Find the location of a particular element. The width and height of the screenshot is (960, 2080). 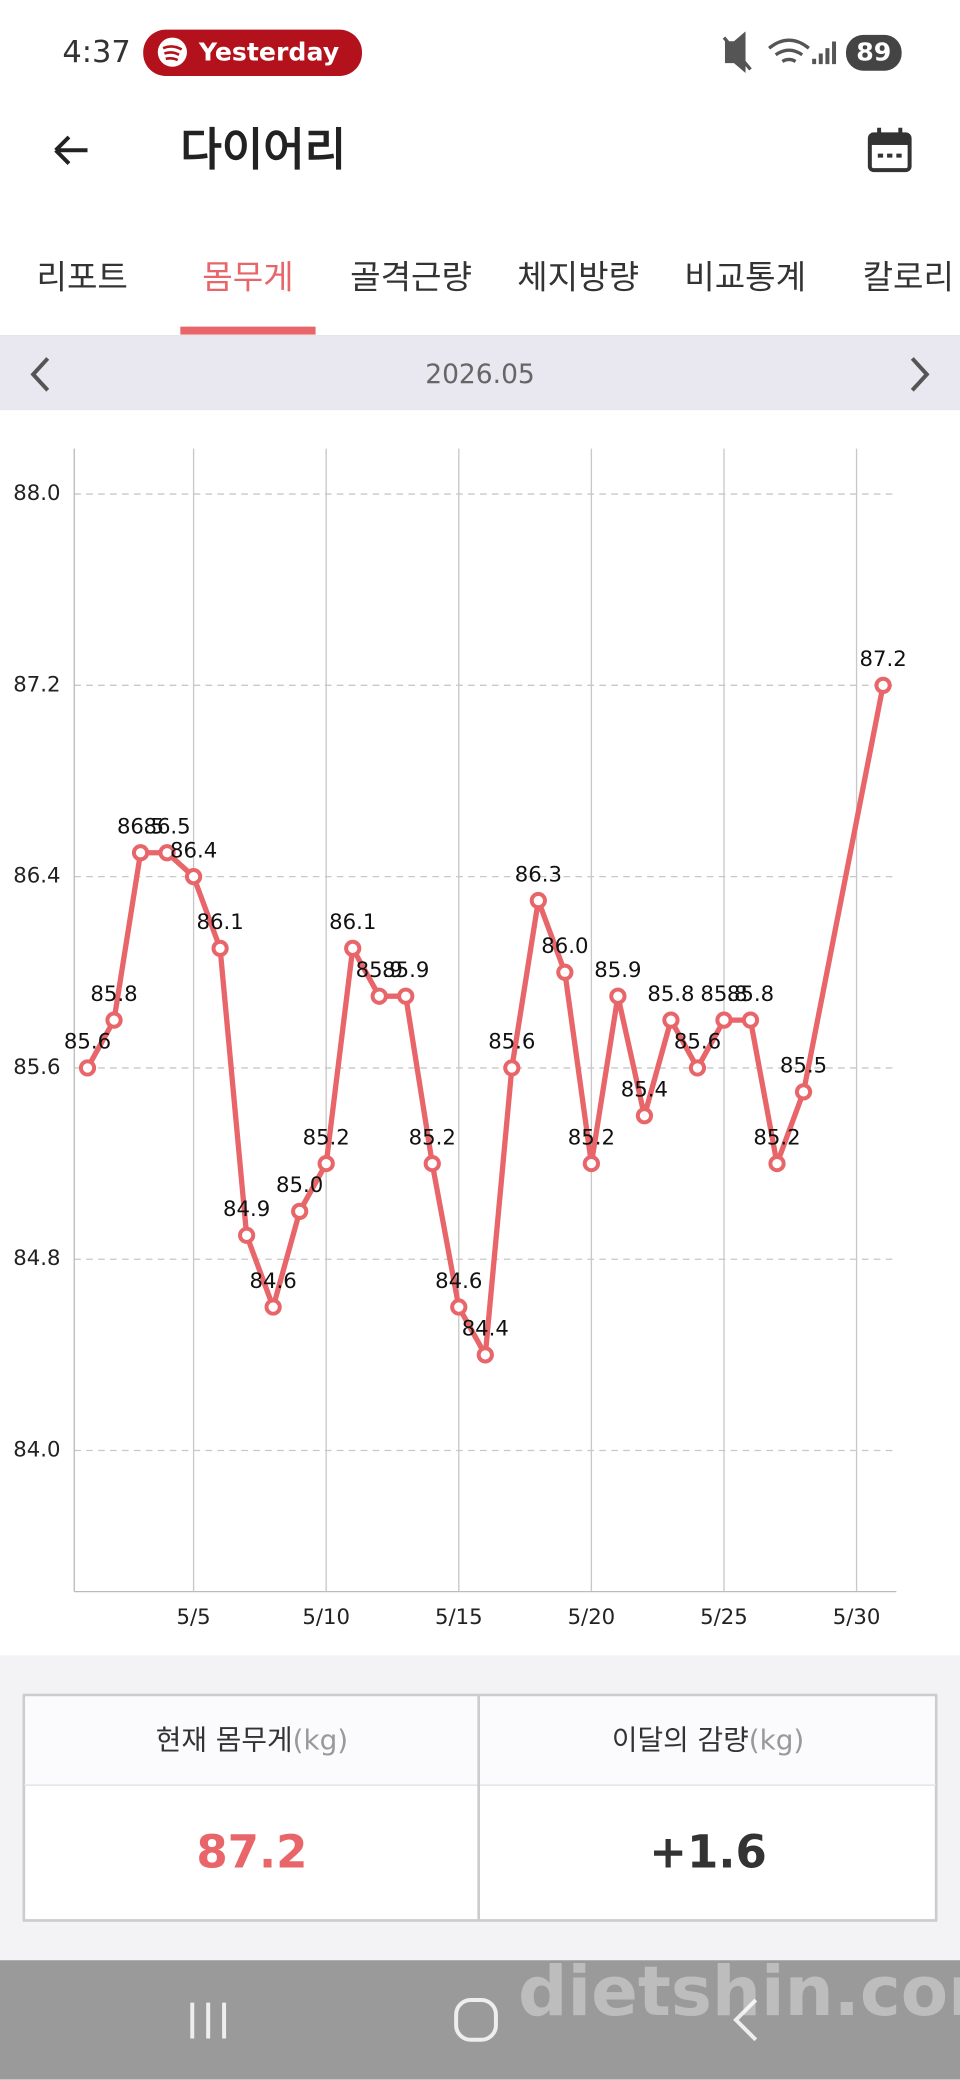

back-button is located at coordinates (71, 150).